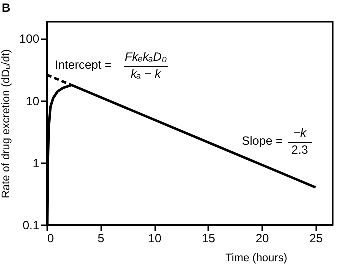 The width and height of the screenshot is (338, 272). I want to click on y-tick-label: 0.1, so click(31, 225).